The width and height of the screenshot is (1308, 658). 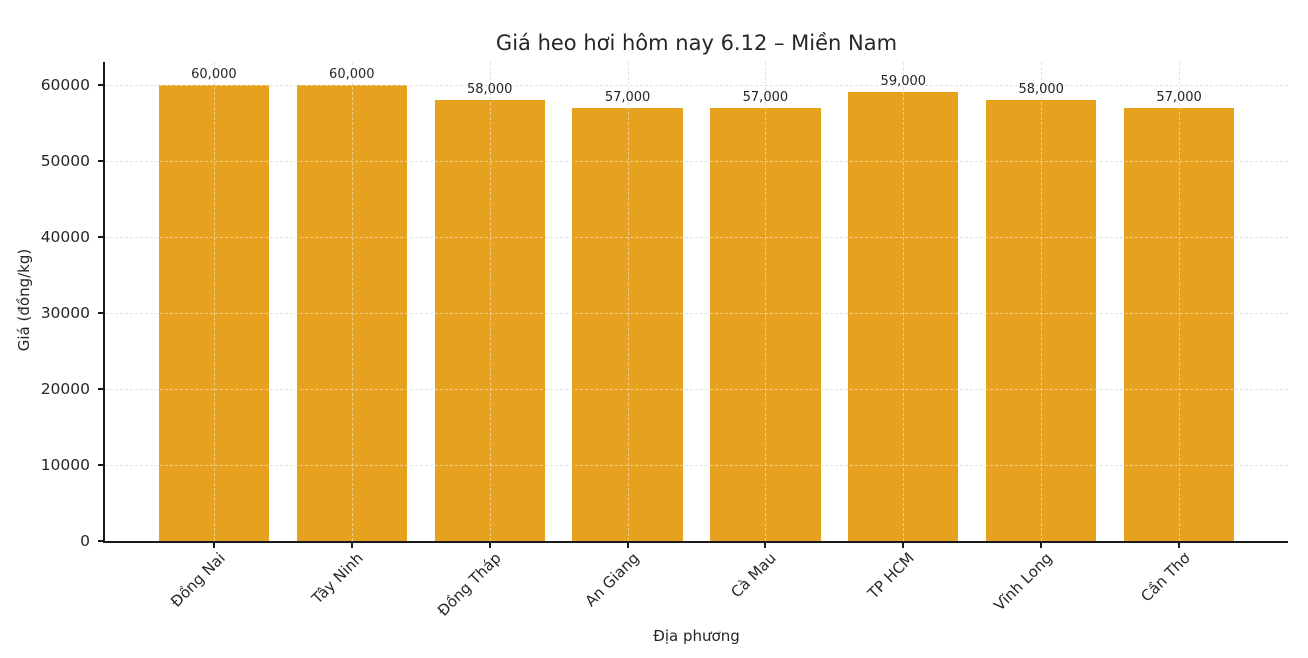 What do you see at coordinates (696, 636) in the screenshot?
I see `x-axis-label: Địa phương` at bounding box center [696, 636].